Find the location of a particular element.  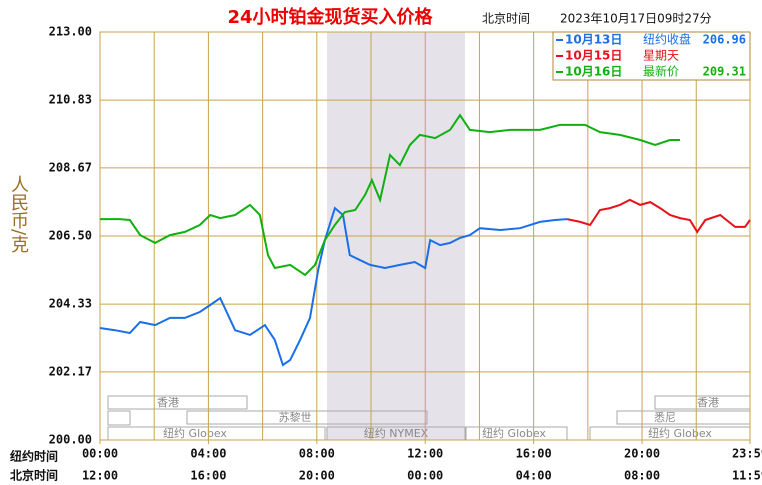

x-tick-label-beijing: 00:00 is located at coordinates (425, 476).